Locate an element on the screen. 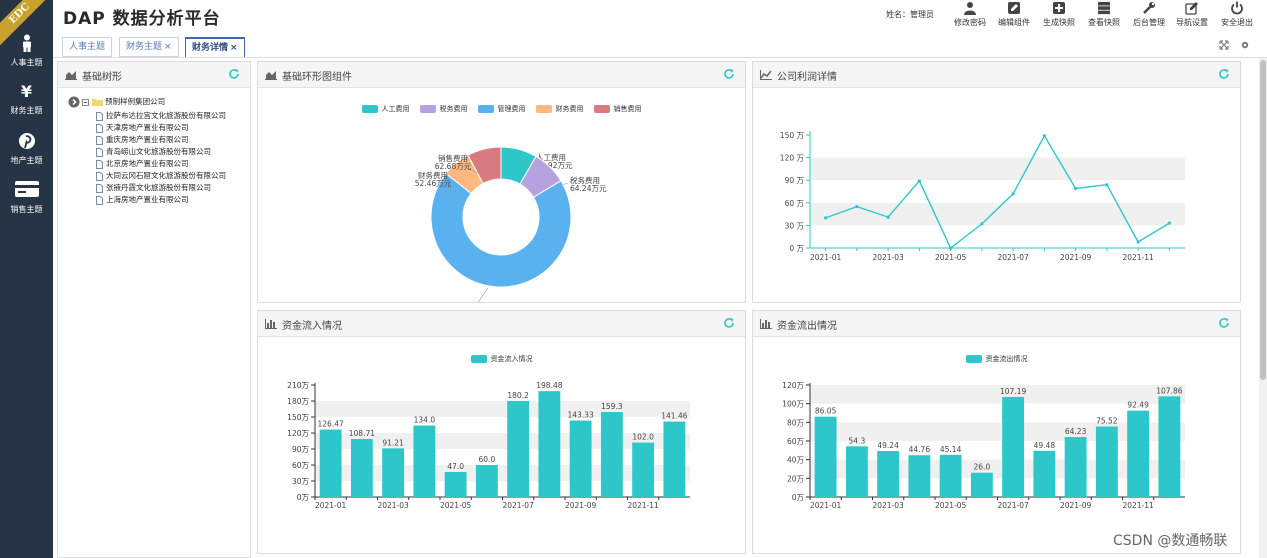 Image resolution: width=1267 pixels, height=558 pixels. panel-header: 资金流出情况 is located at coordinates (996, 324).